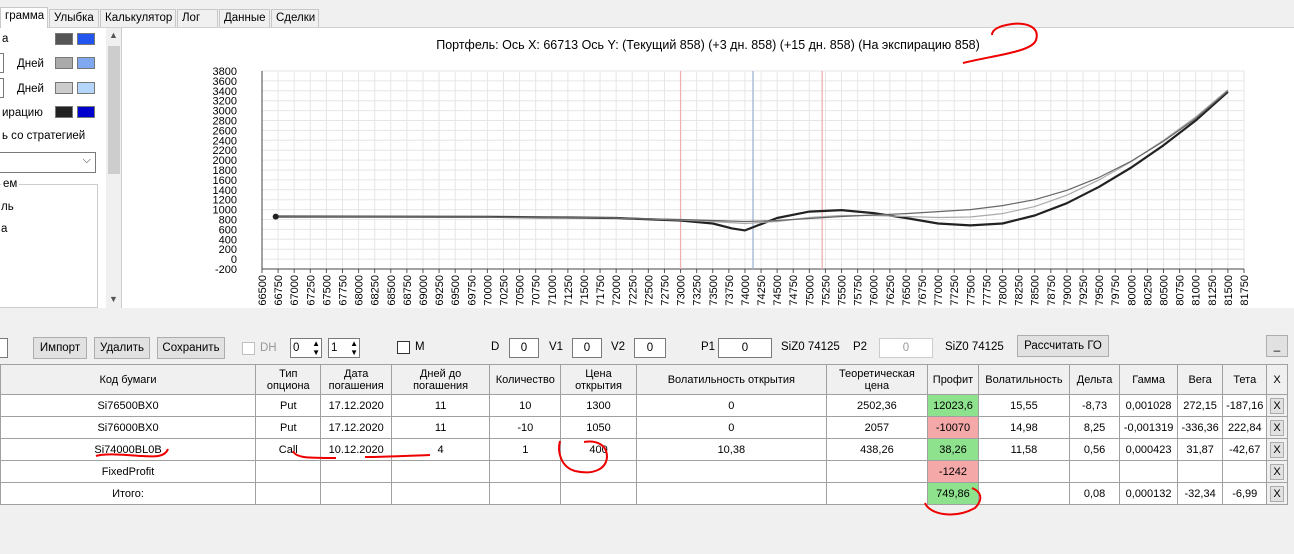  I want to click on group-item-2: а, so click(4, 229).